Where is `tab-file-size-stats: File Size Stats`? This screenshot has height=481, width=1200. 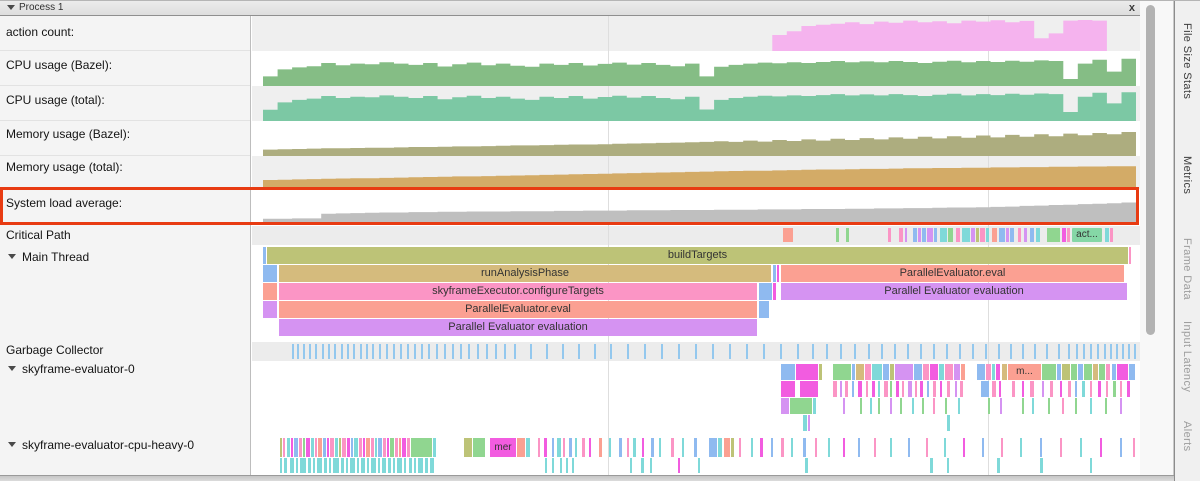 tab-file-size-stats: File Size Stats is located at coordinates (1187, 61).